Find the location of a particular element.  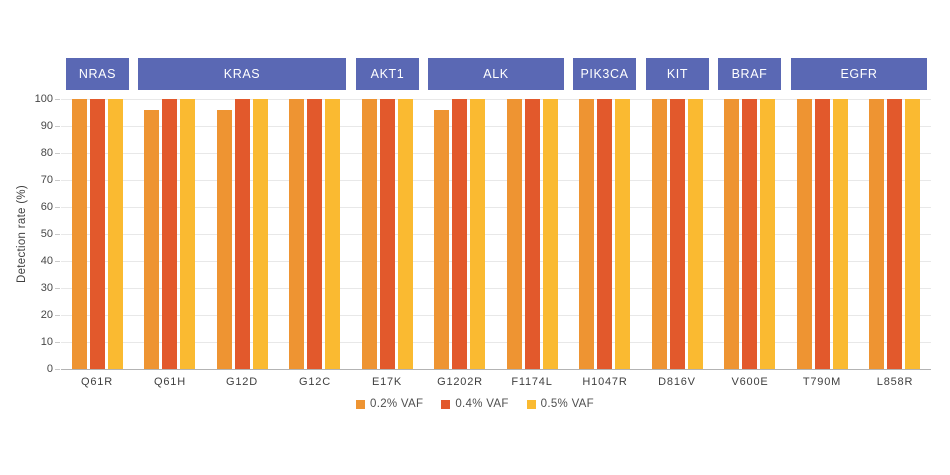

bar-l858r-0.4vaf is located at coordinates (894, 234).